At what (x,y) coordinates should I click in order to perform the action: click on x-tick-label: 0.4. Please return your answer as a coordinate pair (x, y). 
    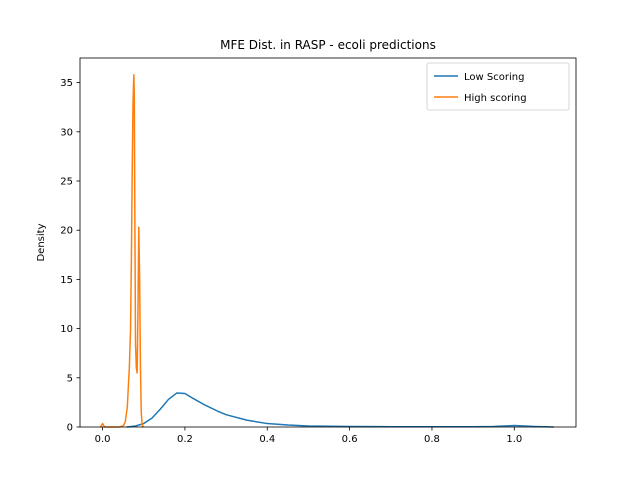
    Looking at the image, I should click on (267, 439).